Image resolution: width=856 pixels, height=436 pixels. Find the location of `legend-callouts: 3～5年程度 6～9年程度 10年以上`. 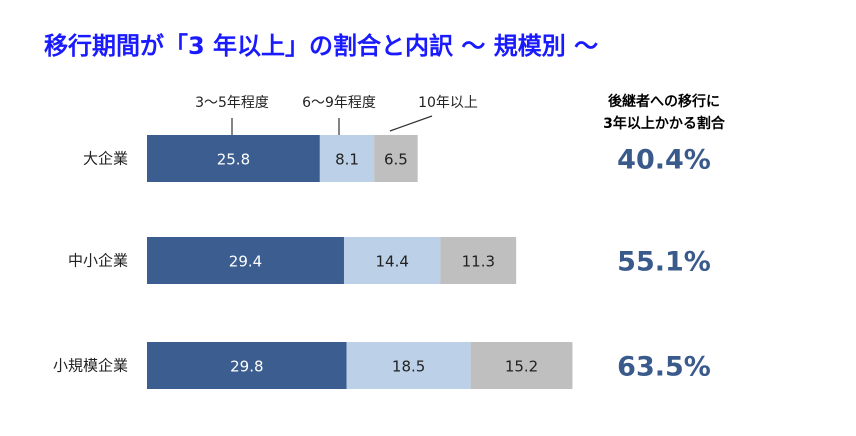

legend-callouts: 3～5年程度 6～9年程度 10年以上 is located at coordinates (336, 115).